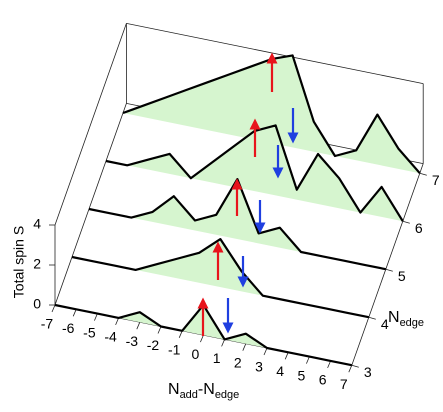 Image resolution: width=443 pixels, height=412 pixels. Describe the element at coordinates (47, 324) in the screenshot. I see `x-tick-label: -7` at that location.